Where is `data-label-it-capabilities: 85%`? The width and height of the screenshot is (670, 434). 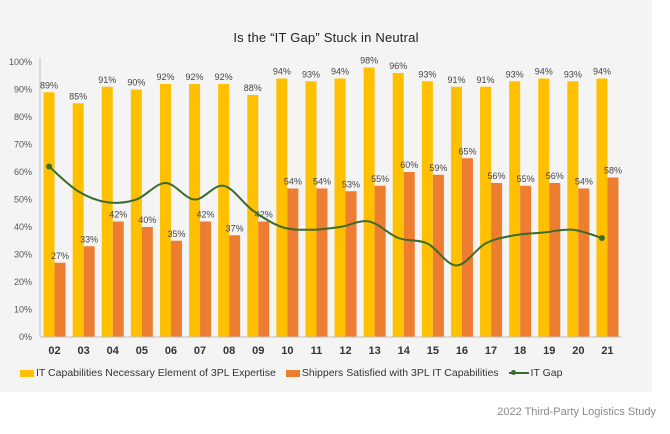
data-label-it-capabilities: 85% is located at coordinates (78, 96).